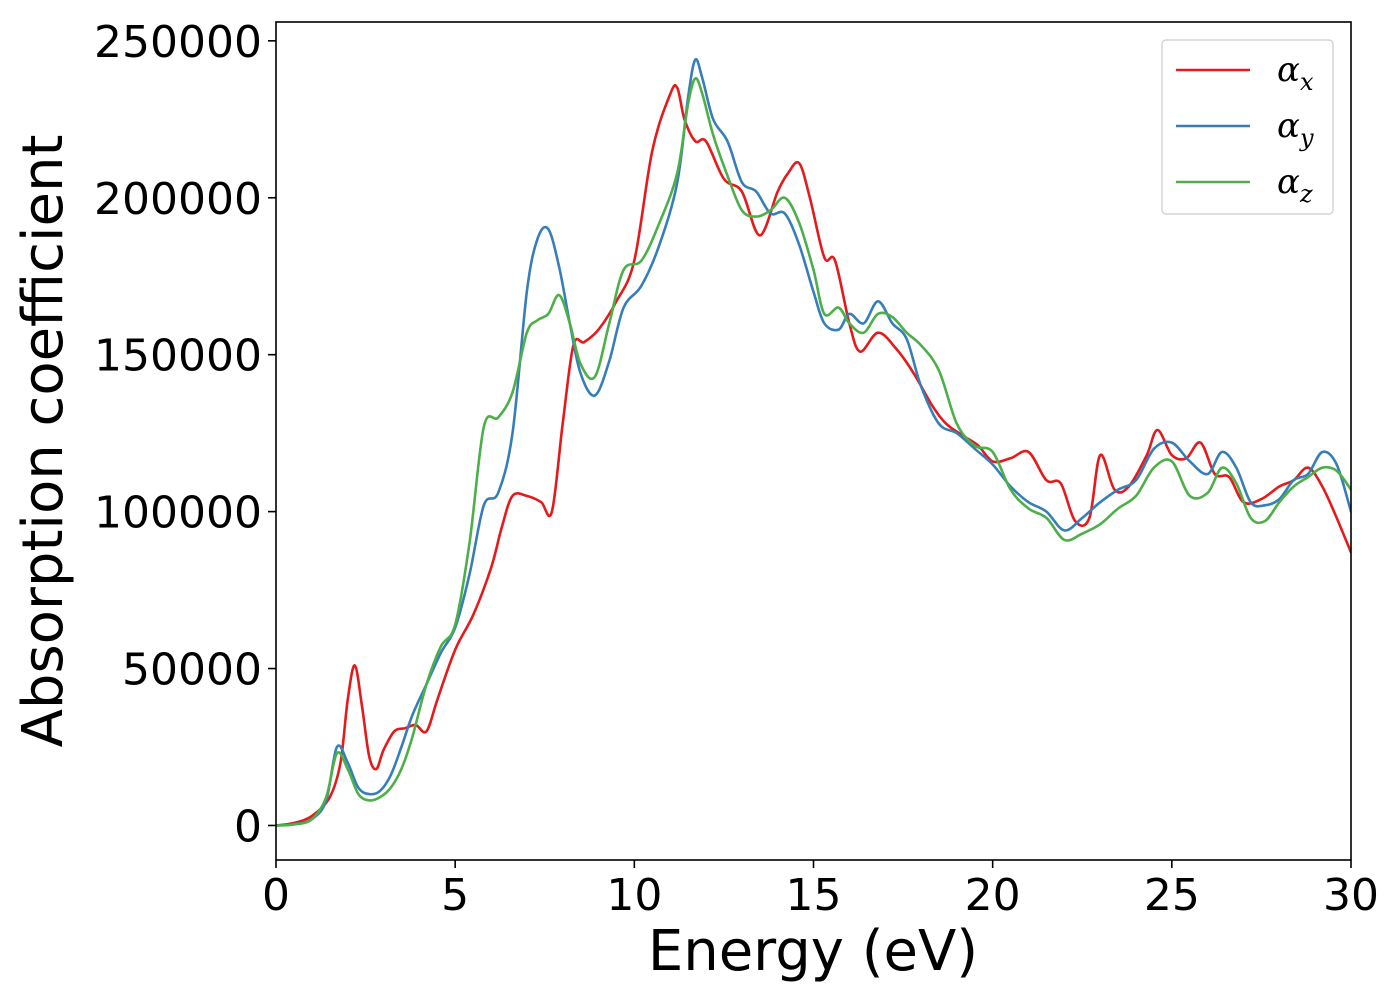 This screenshot has width=1400, height=1000. Describe the element at coordinates (178, 42) in the screenshot. I see `y-tick-label: 250000` at that location.